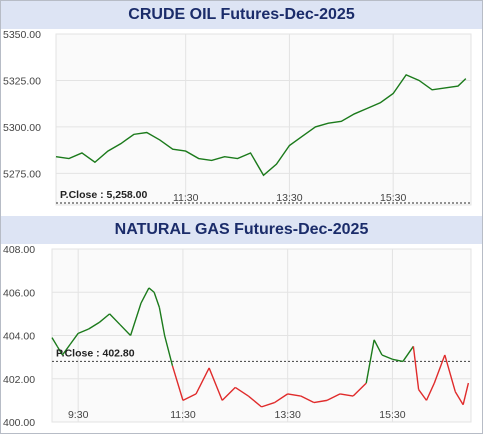  What do you see at coordinates (95, 353) in the screenshot?
I see `gas-prev-close-label: P.Close : 402.80` at bounding box center [95, 353].